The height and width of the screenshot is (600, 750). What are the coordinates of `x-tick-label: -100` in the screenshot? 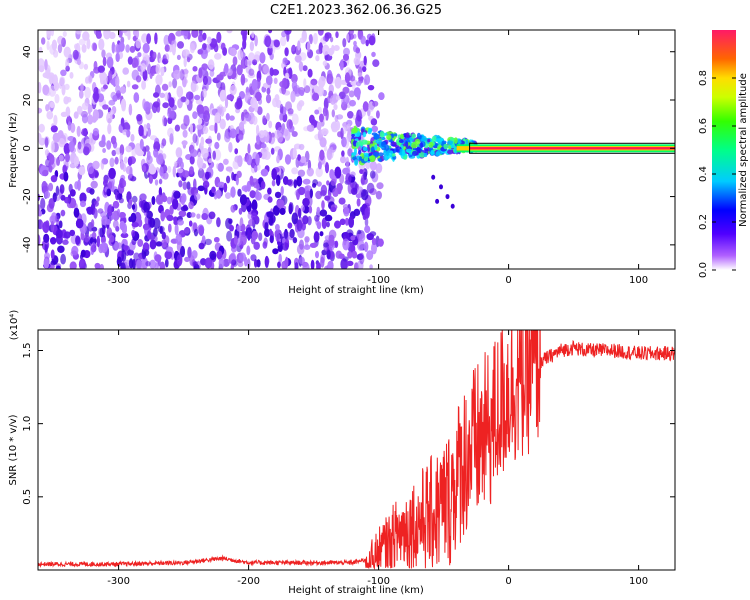 It's located at (378, 280).